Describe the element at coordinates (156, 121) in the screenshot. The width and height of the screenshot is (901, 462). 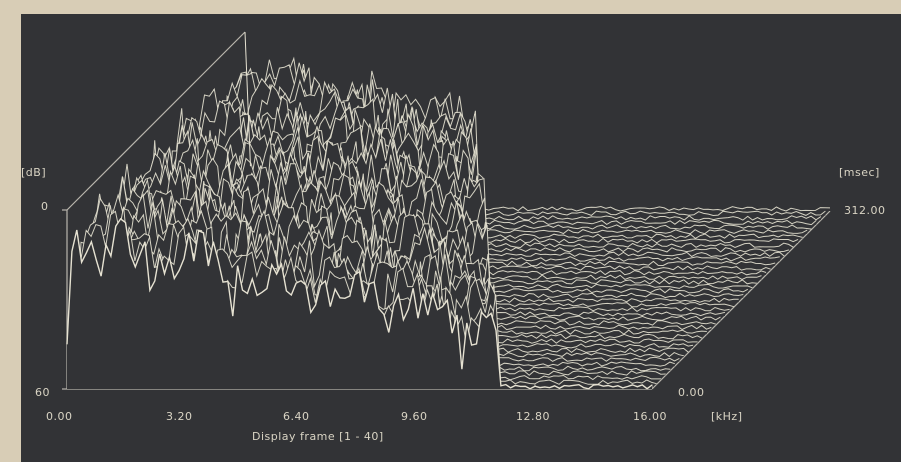
I see `back-depth-edge` at that location.